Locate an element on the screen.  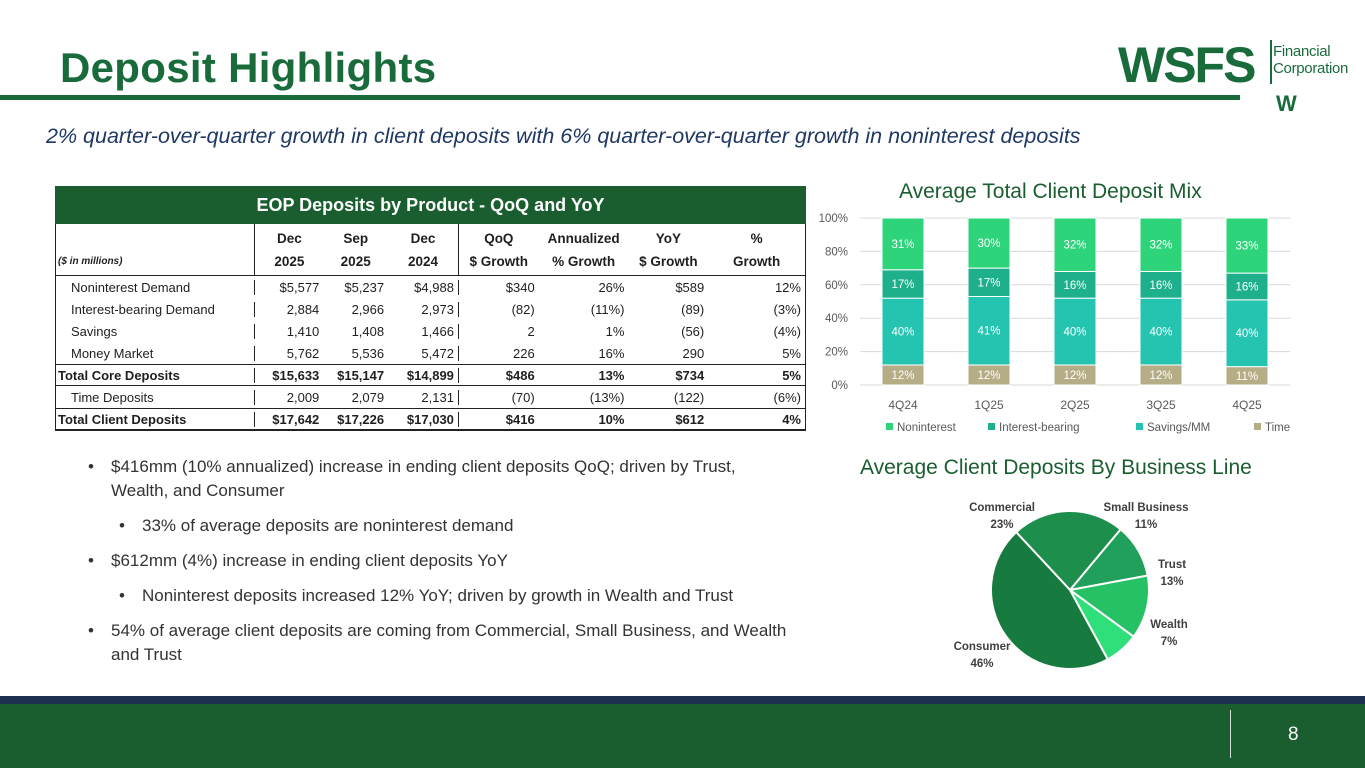
x-tick-label: 1Q25 is located at coordinates (989, 405).